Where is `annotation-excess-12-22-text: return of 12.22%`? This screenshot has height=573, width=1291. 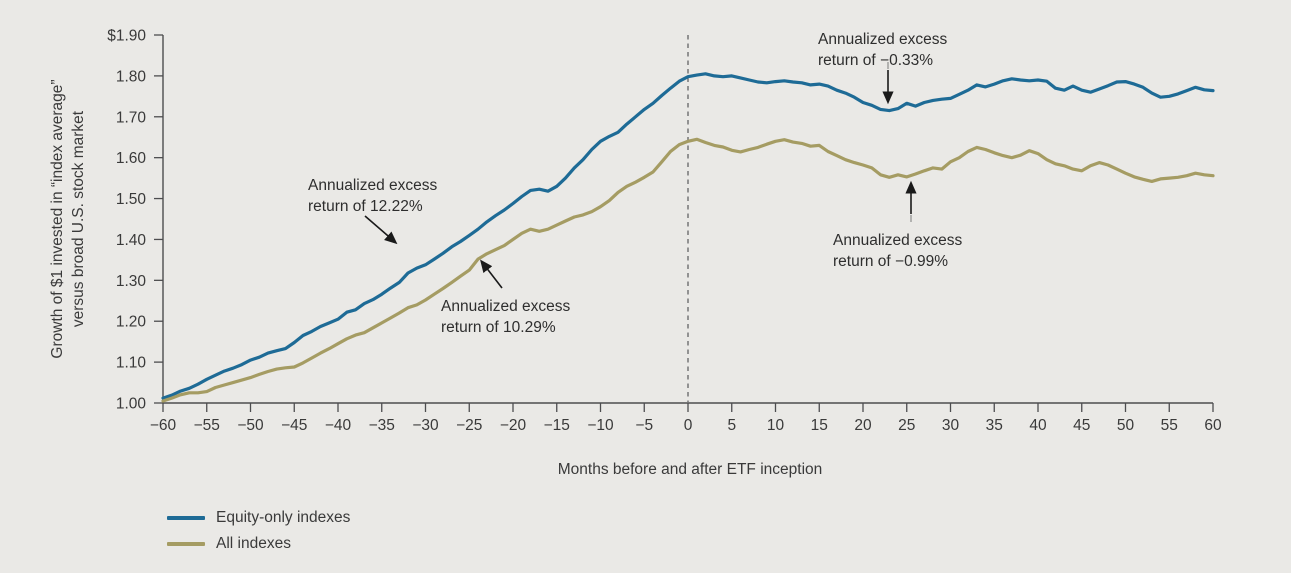
annotation-excess-12-22-text: return of 12.22% is located at coordinates (365, 206).